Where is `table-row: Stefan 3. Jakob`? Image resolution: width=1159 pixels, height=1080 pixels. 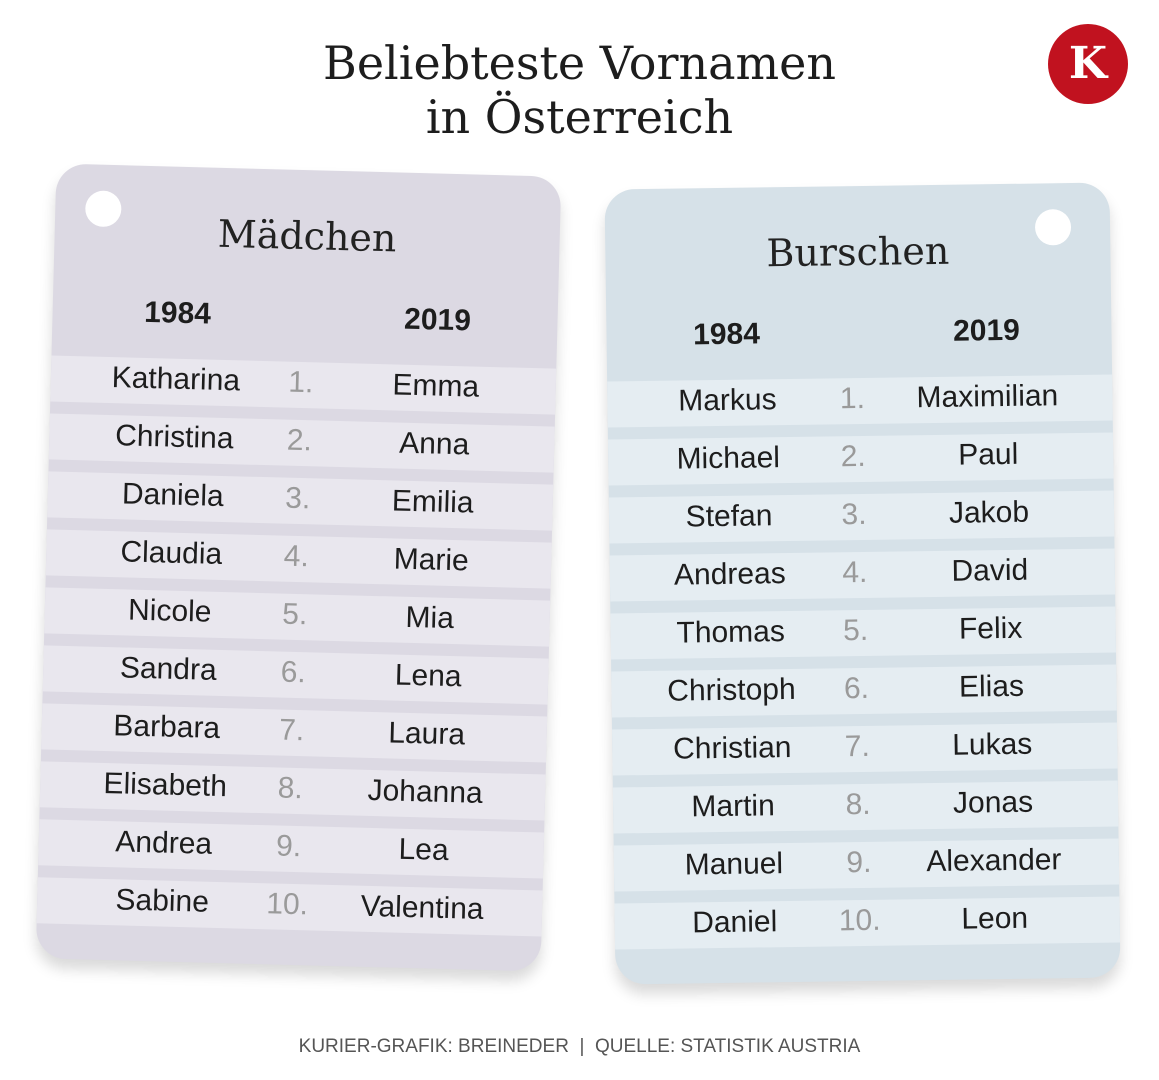
table-row: Stefan 3. Jakob is located at coordinates (861, 517).